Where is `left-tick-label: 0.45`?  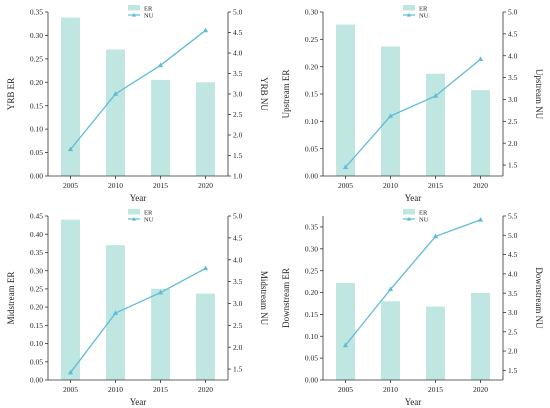
left-tick-label: 0.45 is located at coordinates (36, 216).